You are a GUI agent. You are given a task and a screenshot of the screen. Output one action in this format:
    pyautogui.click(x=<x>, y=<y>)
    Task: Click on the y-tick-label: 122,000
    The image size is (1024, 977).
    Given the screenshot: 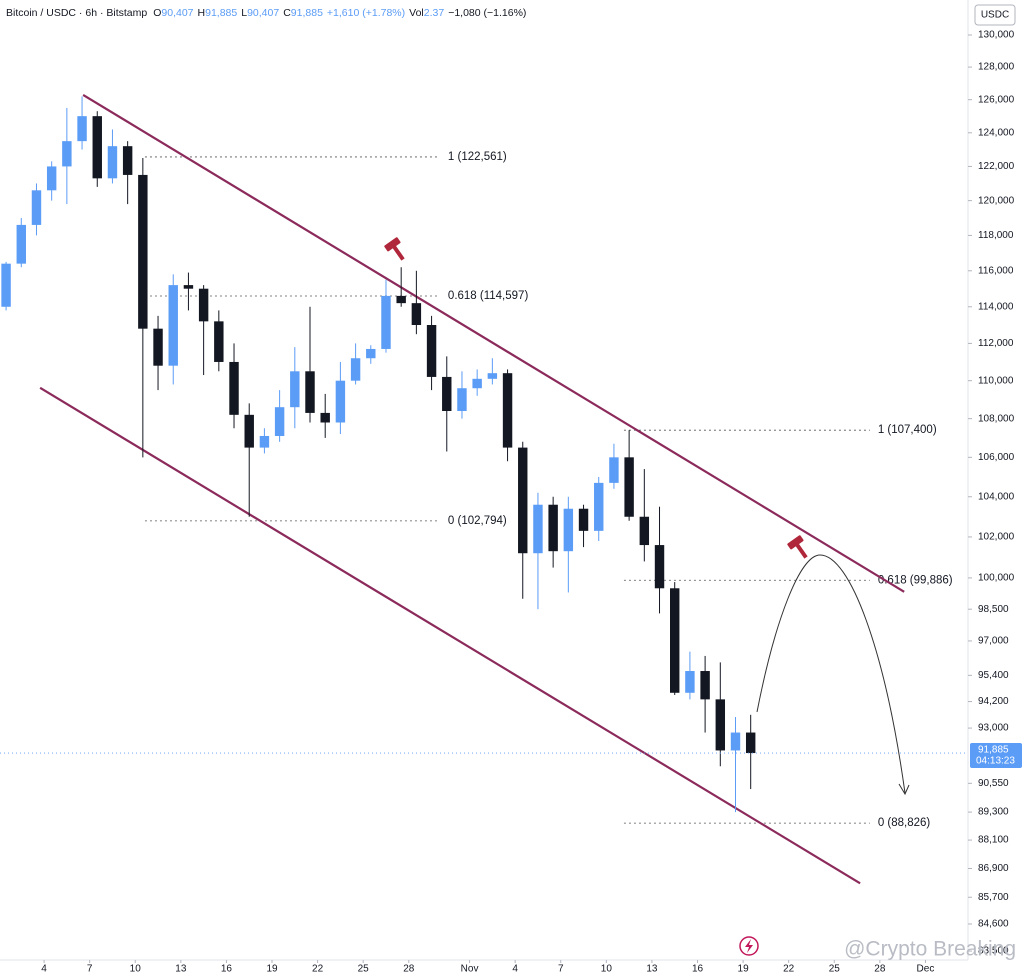 What is the action you would take?
    pyautogui.click(x=996, y=166)
    